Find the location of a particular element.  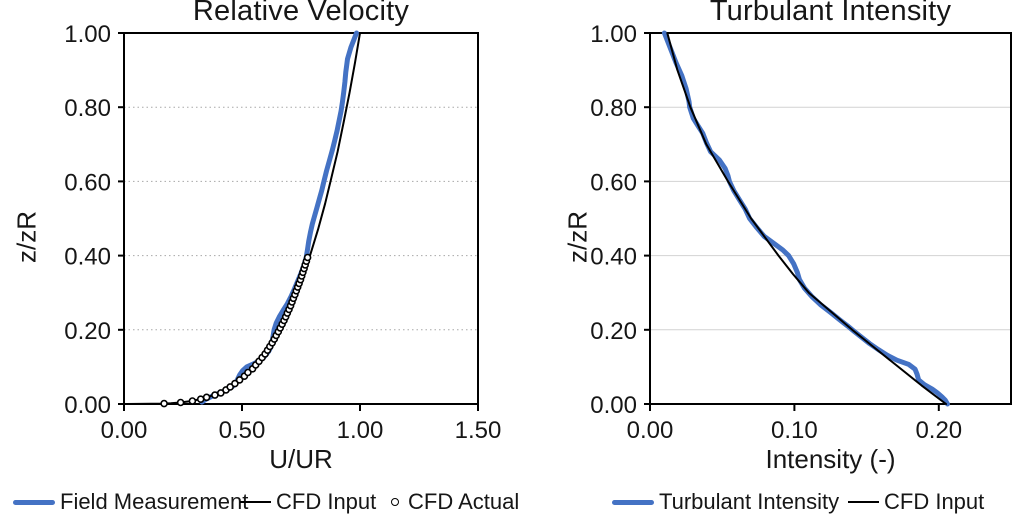

legend-item-turbulant-intensity: Turbulant Intensity is located at coordinates (725, 502).